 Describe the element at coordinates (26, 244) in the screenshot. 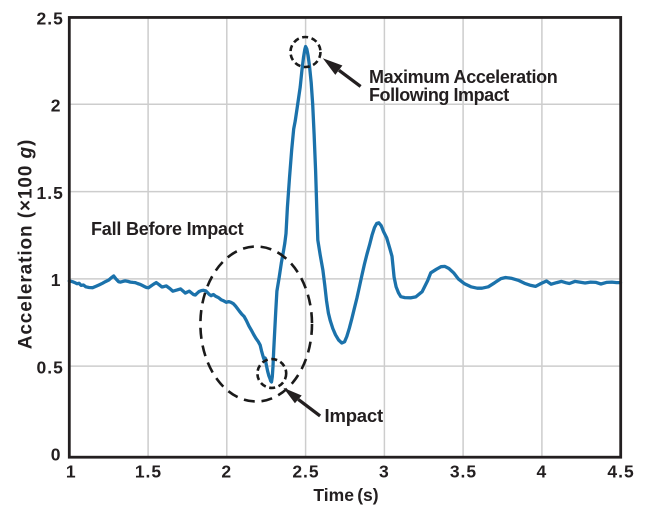

I see `svg-text: Acceleration (×100 g)` at that location.